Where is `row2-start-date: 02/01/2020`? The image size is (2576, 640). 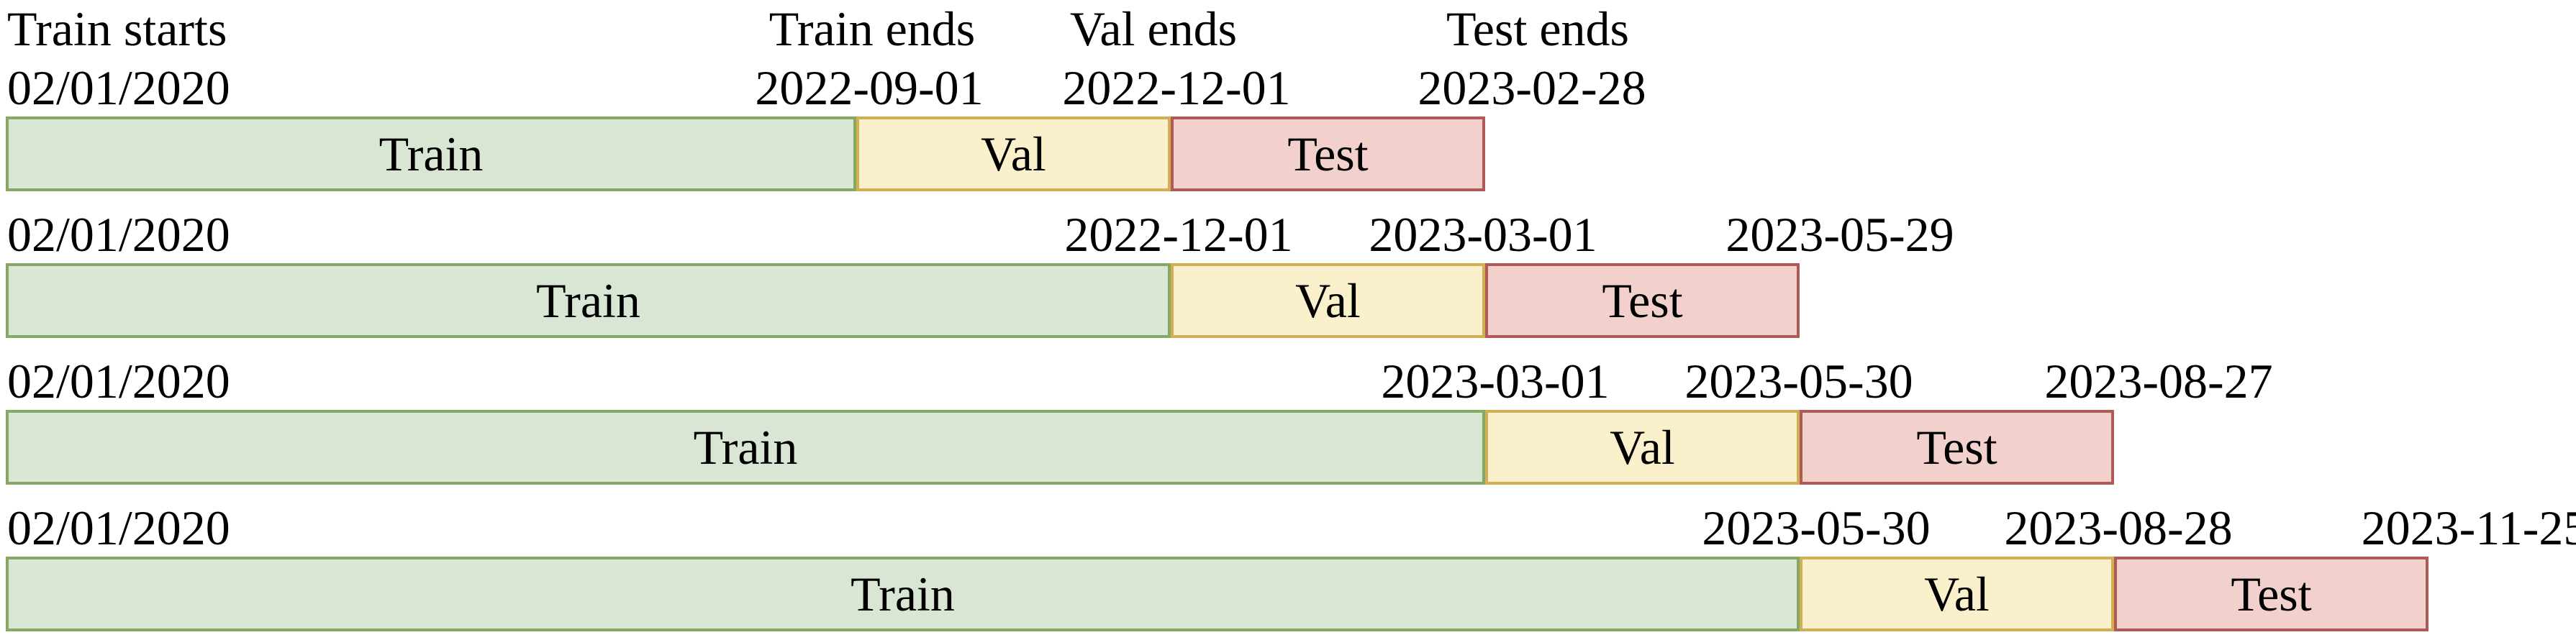
row2-start-date: 02/01/2020 is located at coordinates (118, 234).